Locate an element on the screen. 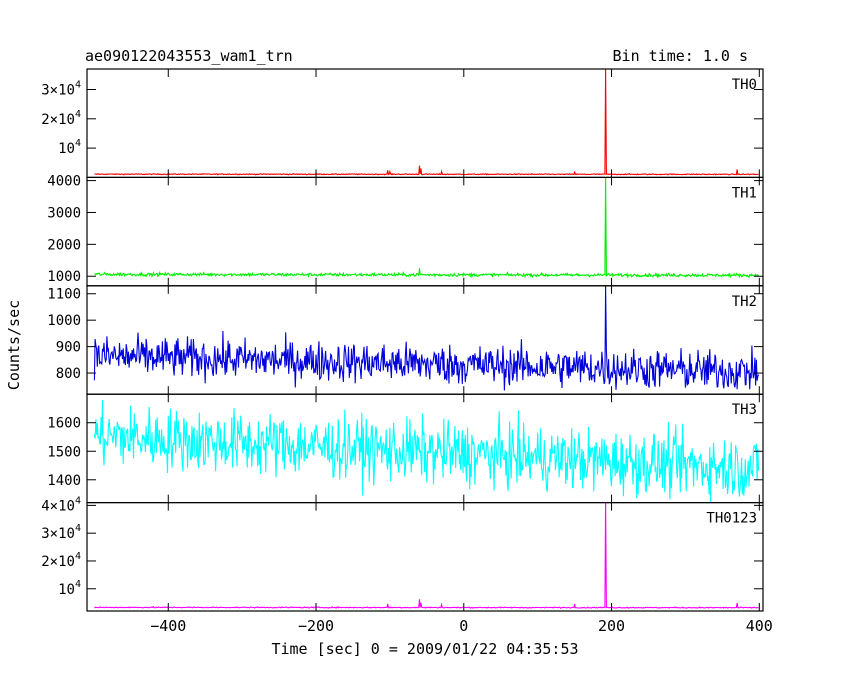  x-axis: −400 −200 0 200 400 is located at coordinates (461, 626).